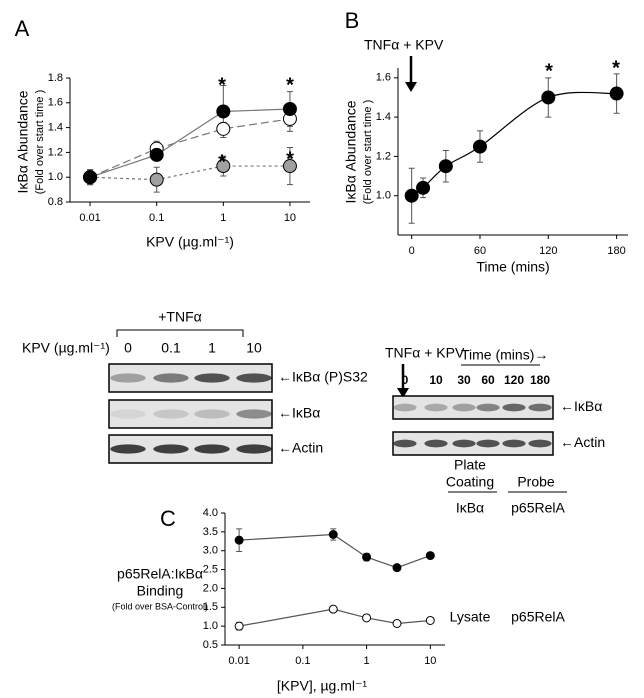 This screenshot has height=698, width=644. Describe the element at coordinates (179, 317) in the screenshot. I see `treatment-label: +TNFα` at that location.